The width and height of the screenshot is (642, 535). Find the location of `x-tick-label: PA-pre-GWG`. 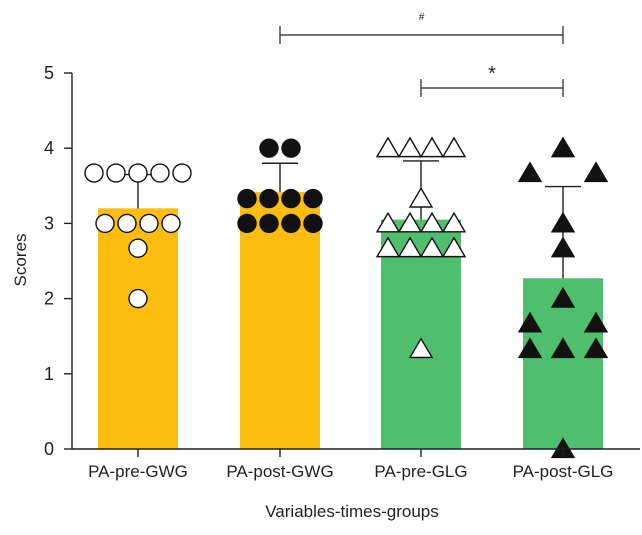

x-tick-label: PA-pre-GWG is located at coordinates (138, 471).